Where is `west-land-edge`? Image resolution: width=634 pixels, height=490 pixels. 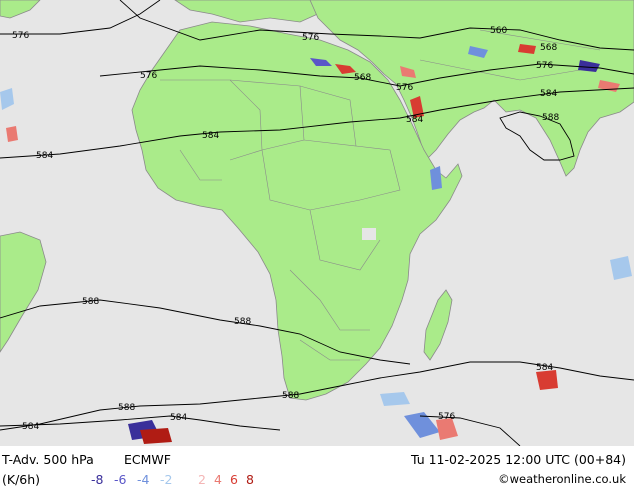
west-land-edge is located at coordinates (23, 292).